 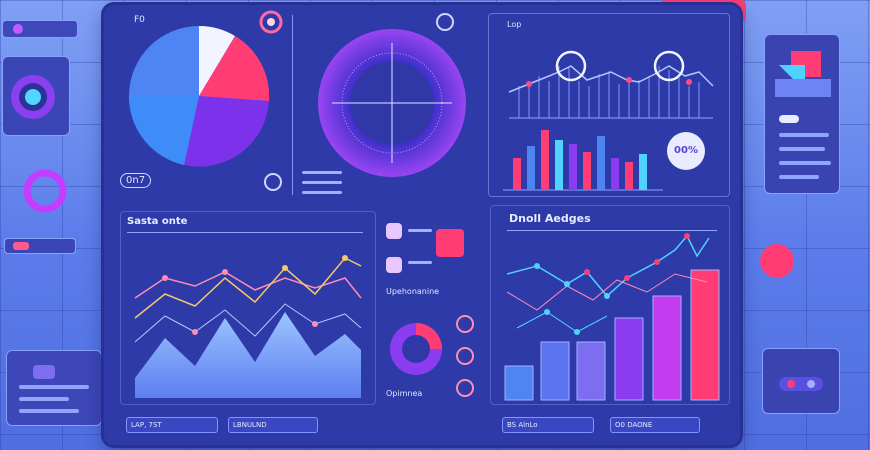 I want to click on settings-card, so click(x=36, y=96).